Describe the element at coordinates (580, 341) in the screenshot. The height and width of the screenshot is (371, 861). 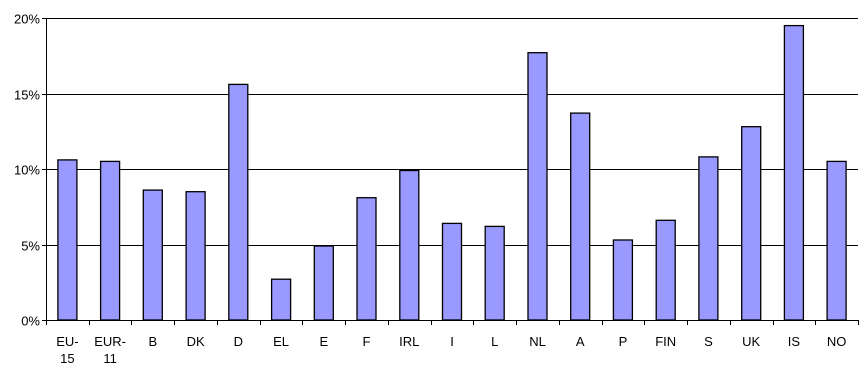
I see `x-tick-label: A` at that location.